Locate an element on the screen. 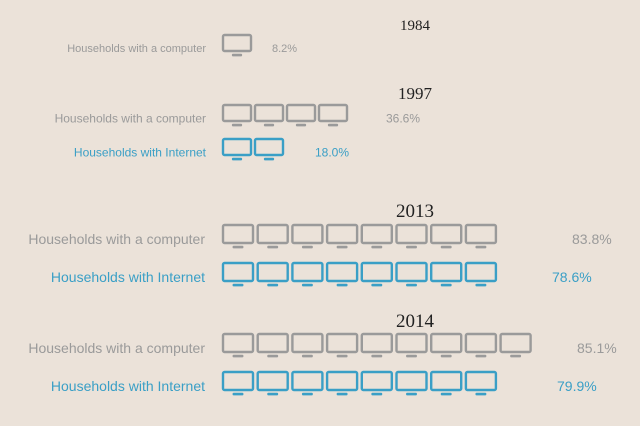 This screenshot has height=426, width=640. value-label: 79.9% is located at coordinates (577, 386).